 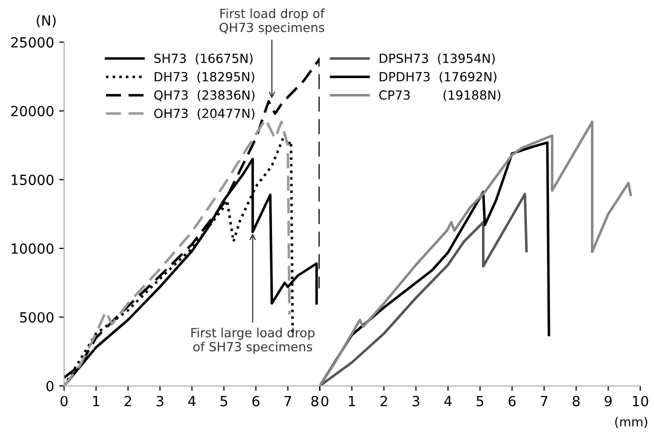 I want to click on x-tick-label: 10, so click(x=640, y=401).